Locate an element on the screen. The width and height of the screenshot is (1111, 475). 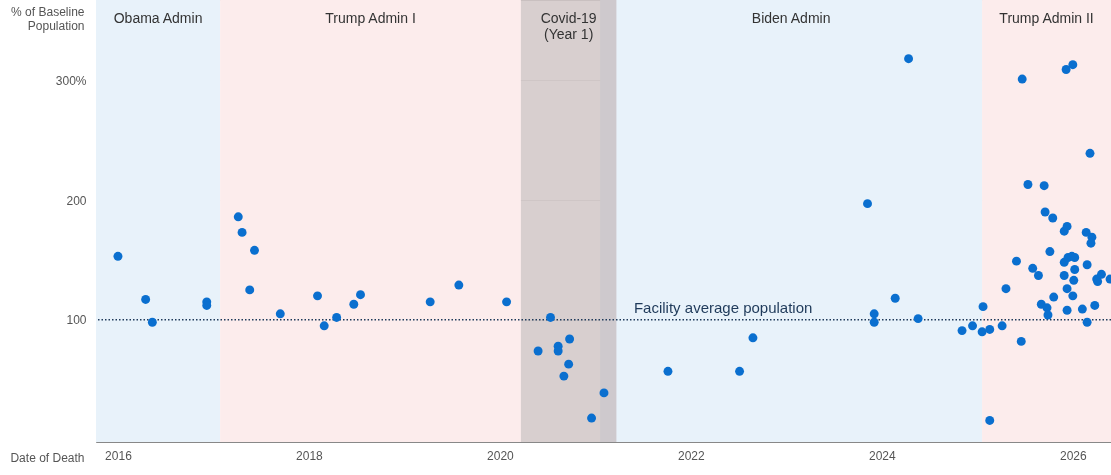
x-tick-label: 2016 is located at coordinates (119, 455).